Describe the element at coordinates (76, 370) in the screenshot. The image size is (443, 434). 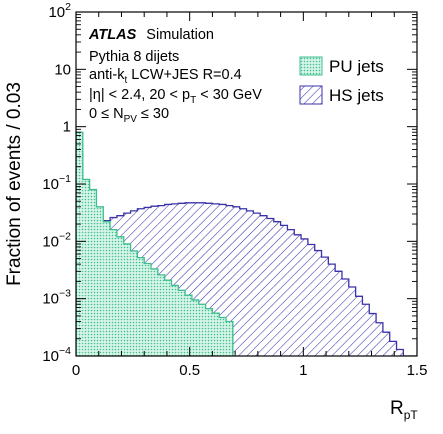
I see `x-tick-label-0: 0` at that location.